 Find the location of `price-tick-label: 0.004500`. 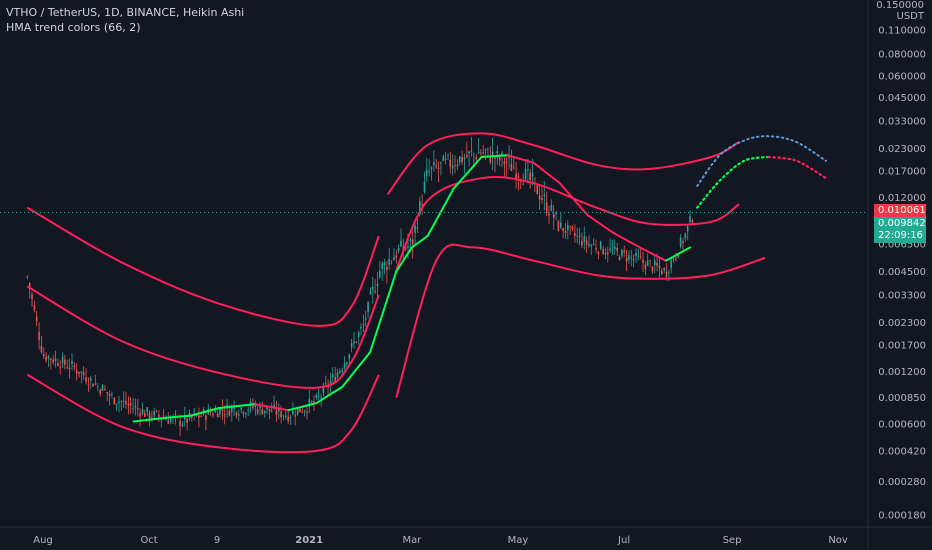

price-tick-label: 0.004500 is located at coordinates (902, 272).